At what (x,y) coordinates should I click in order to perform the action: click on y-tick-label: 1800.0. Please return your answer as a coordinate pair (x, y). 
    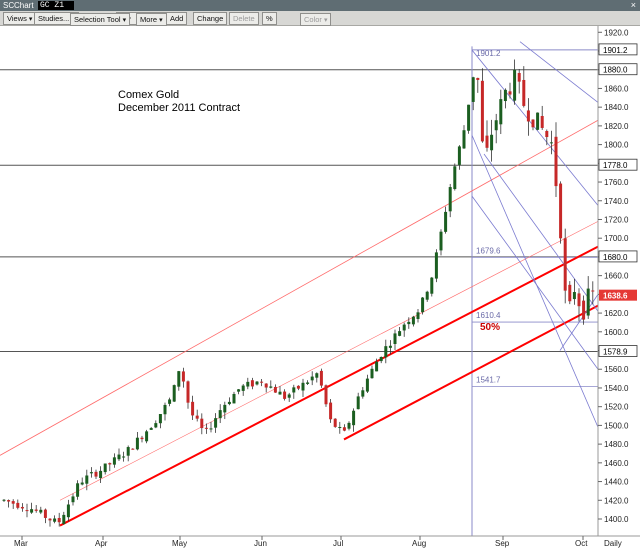
    Looking at the image, I should click on (616, 145).